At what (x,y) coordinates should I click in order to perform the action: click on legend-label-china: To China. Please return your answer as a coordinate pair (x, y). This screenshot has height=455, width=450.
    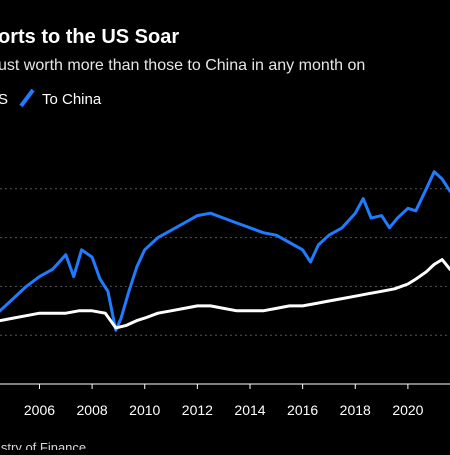
    Looking at the image, I should click on (72, 99).